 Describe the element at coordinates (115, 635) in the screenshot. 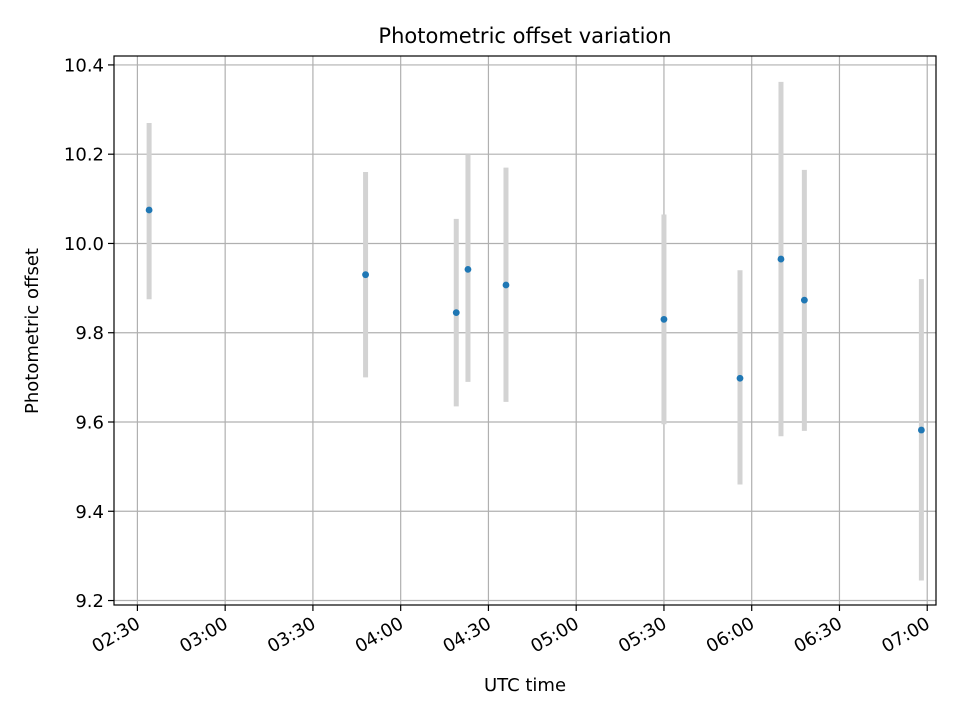

I see `x-tick-label: 02:30` at that location.